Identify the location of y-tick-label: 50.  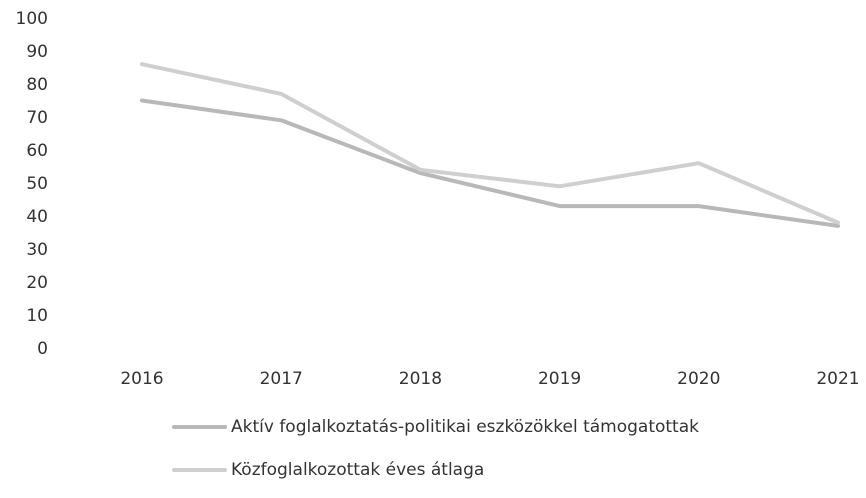
(37, 184).